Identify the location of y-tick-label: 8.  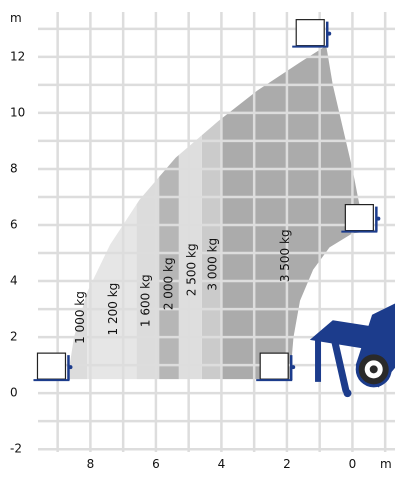
(14, 168).